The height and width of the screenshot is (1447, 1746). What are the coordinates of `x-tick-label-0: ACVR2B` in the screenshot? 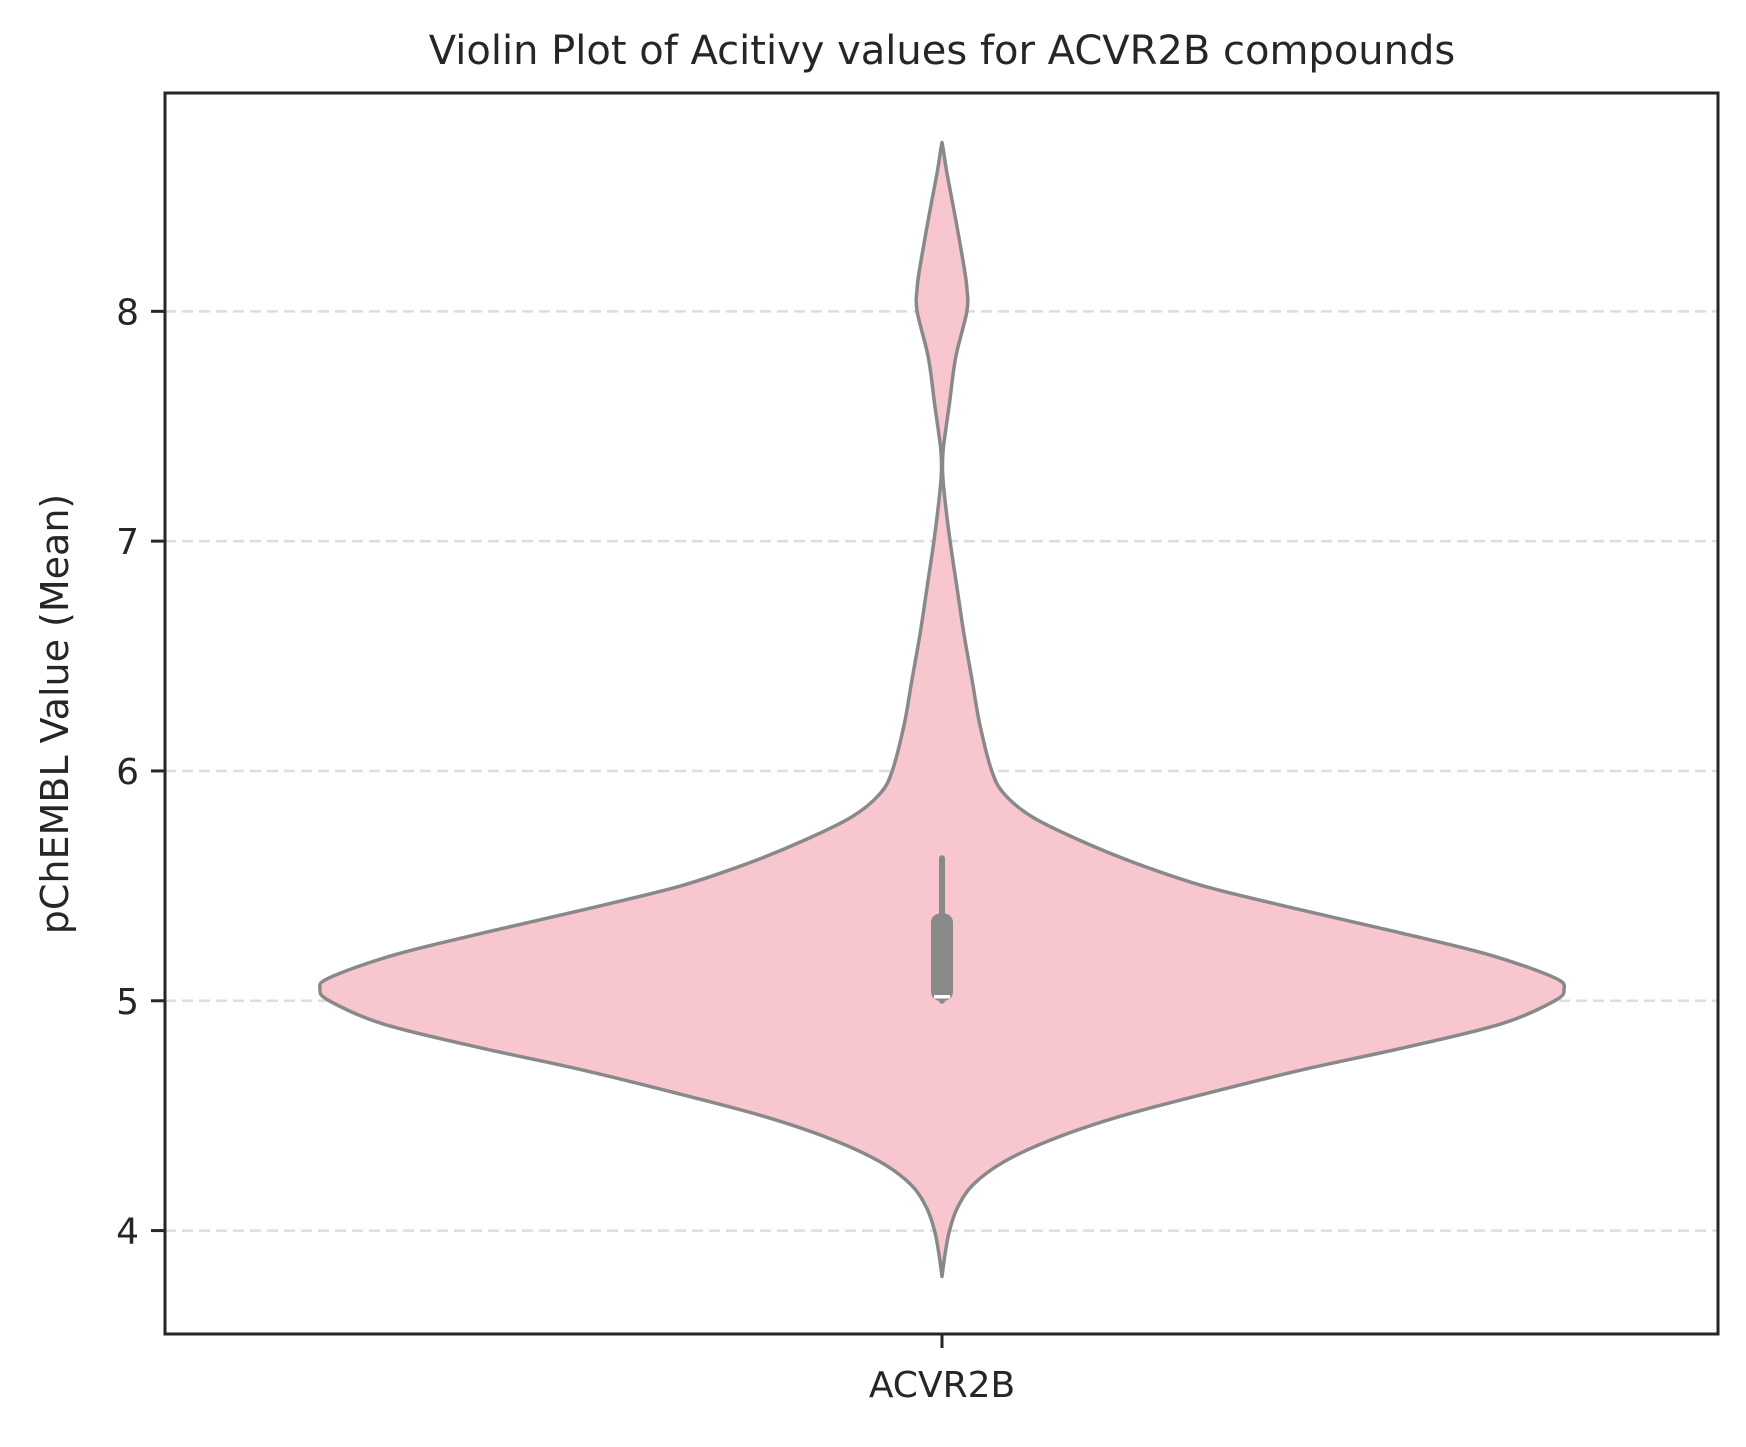 It's located at (942, 1385).